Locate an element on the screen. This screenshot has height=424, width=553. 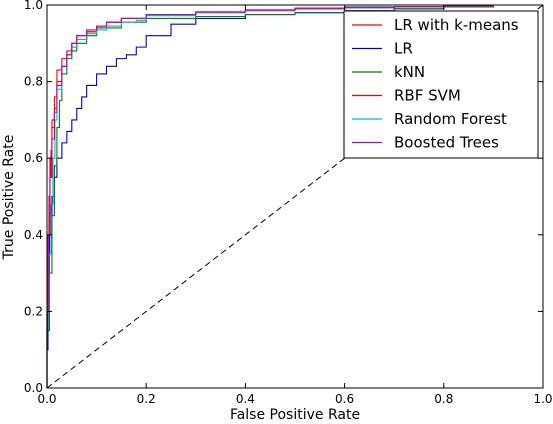
legend-label: RBF SVM is located at coordinates (427, 96).